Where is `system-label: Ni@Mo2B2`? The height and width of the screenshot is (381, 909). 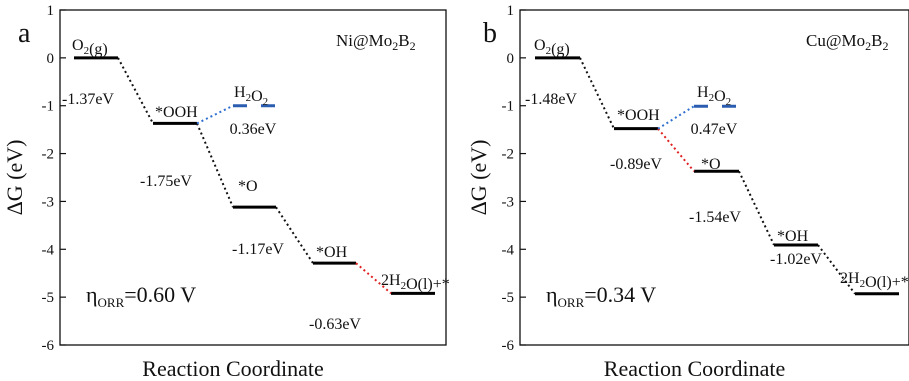 system-label: Ni@Mo2B2 is located at coordinates (376, 42).